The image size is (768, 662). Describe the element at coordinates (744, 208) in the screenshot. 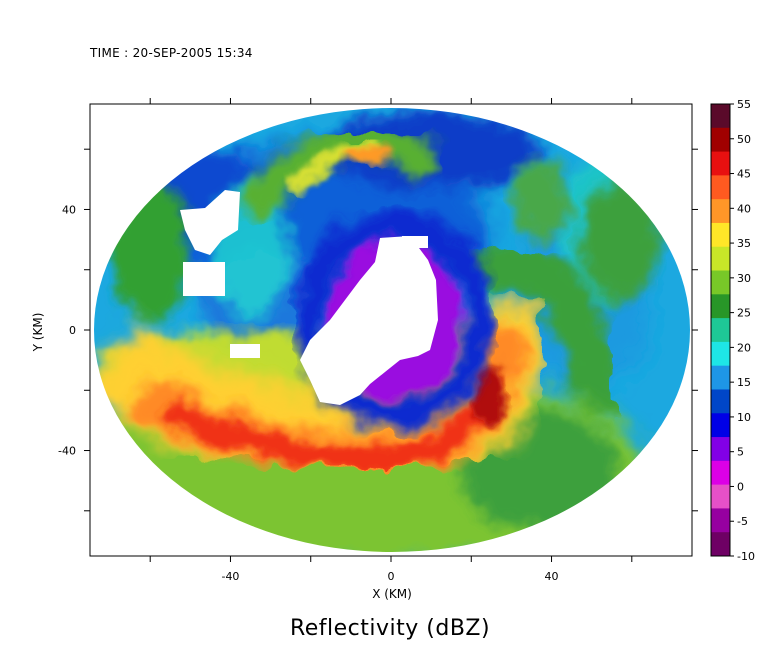

I see `colorbar-label: 40` at that location.